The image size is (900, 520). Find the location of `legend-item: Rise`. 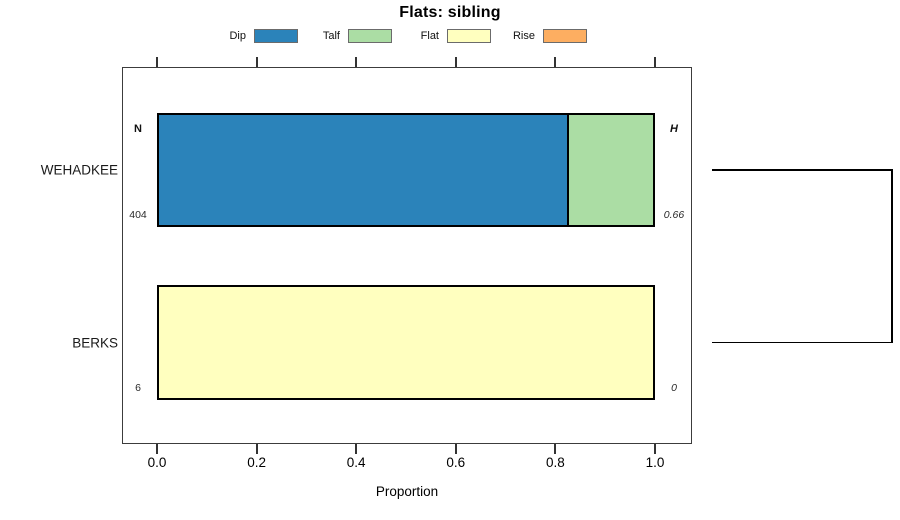

legend-item: Rise is located at coordinates (541, 36).